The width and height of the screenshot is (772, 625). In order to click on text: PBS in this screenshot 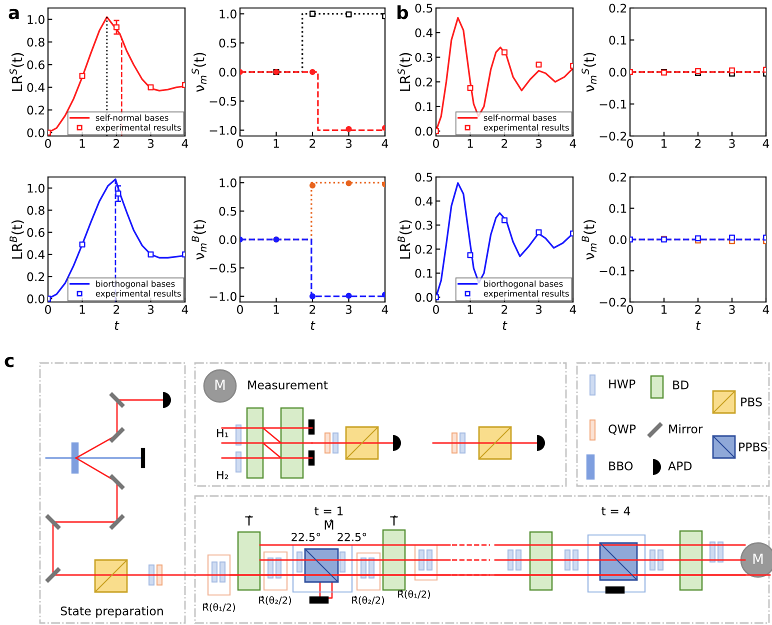, I will do `click(751, 401)`.